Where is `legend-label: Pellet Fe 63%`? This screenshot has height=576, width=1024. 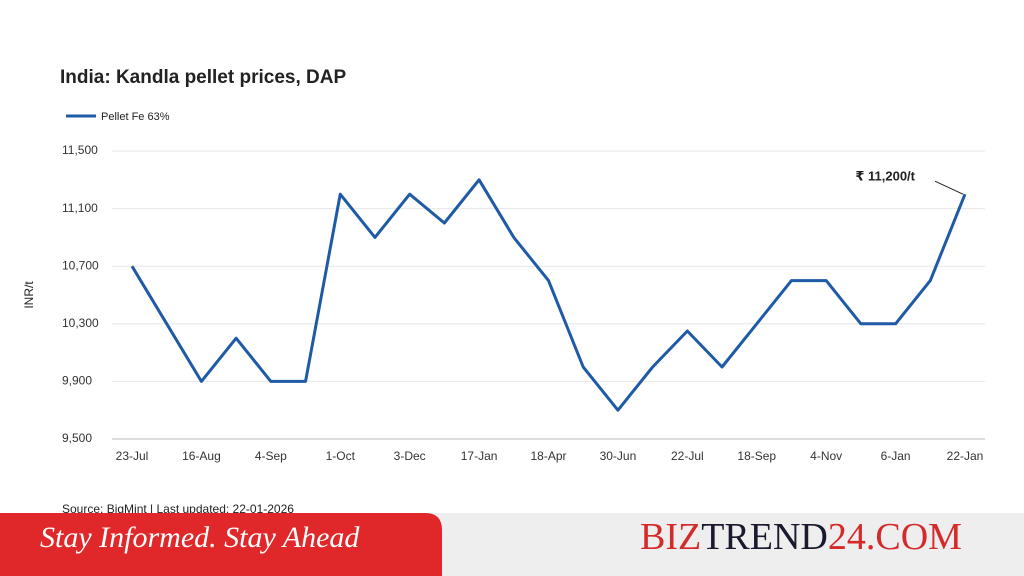 legend-label: Pellet Fe 63% is located at coordinates (135, 117).